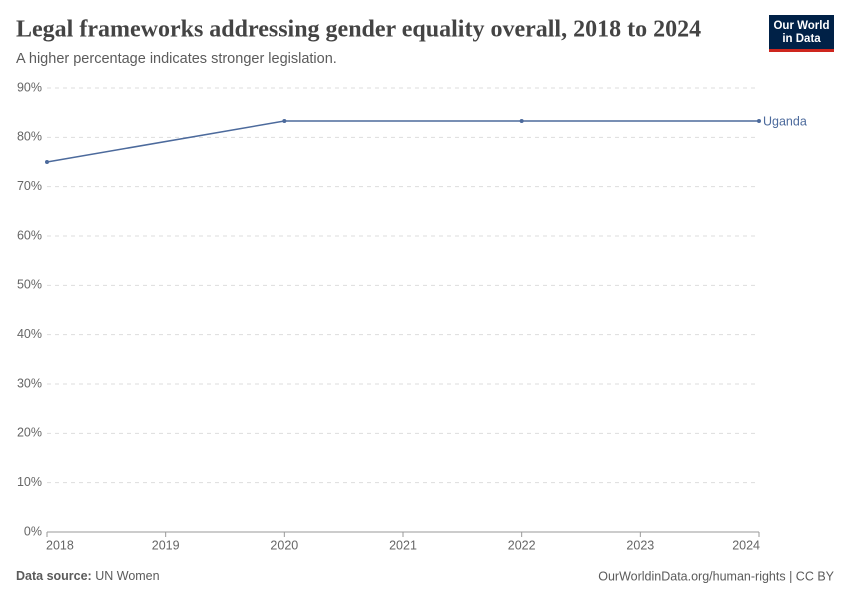  Describe the element at coordinates (29, 383) in the screenshot. I see `y-tick-label: 30%` at that location.